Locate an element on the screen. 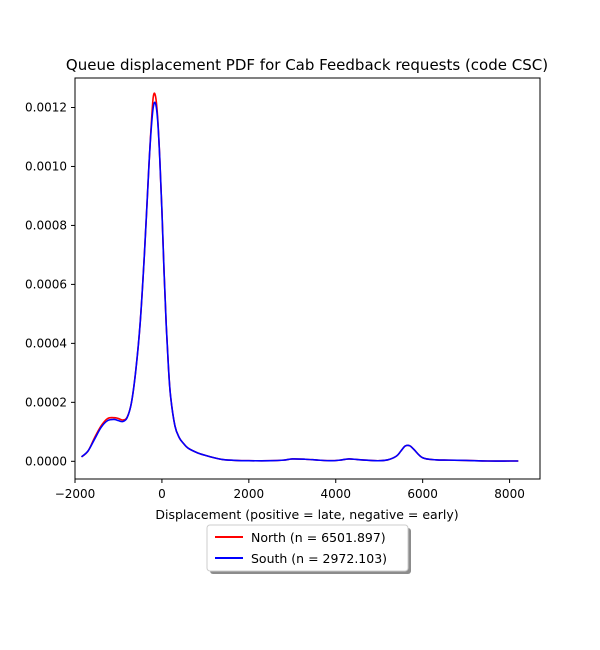  legend-box is located at coordinates (307, 548).